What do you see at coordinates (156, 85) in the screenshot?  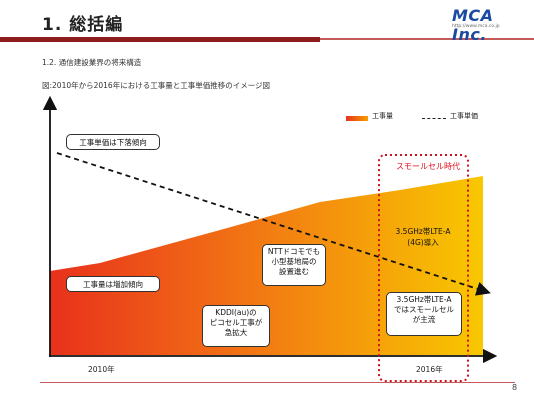 I see `figure-caption: 図:2010年から2016年における工事量と工事単価推移のイメージ図` at bounding box center [156, 85].